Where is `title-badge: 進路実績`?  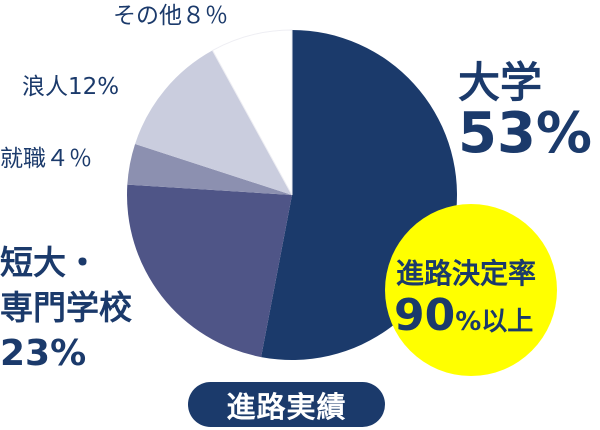 title-badge: 進路実績 is located at coordinates (286, 404).